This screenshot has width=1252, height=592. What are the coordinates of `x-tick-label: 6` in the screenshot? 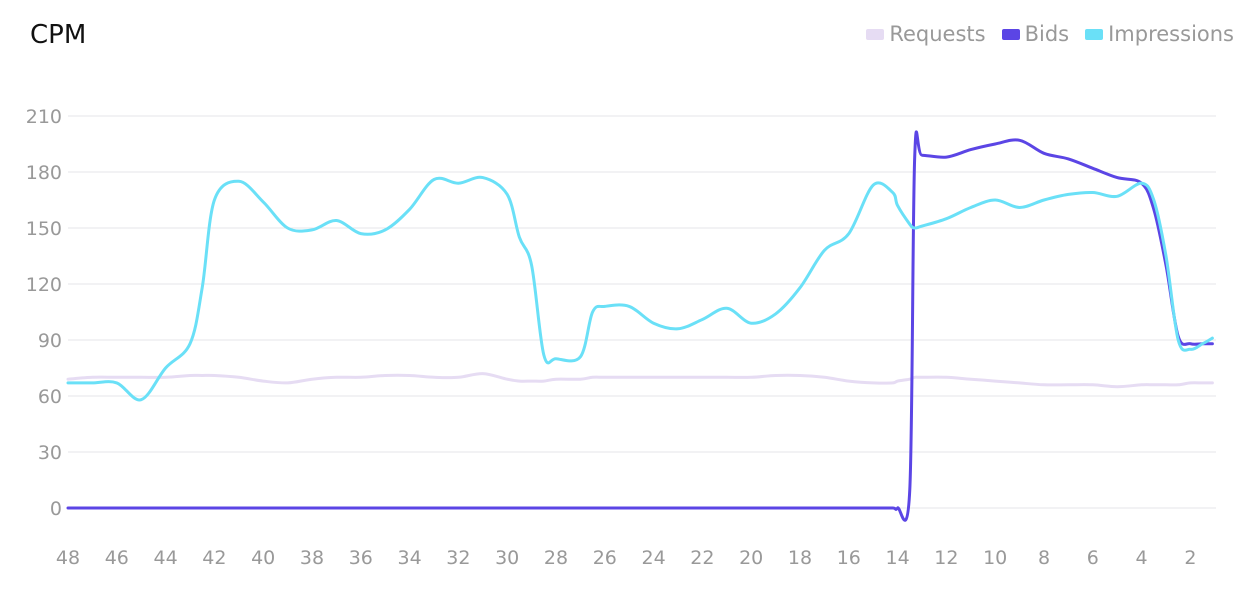 It's located at (1093, 558).